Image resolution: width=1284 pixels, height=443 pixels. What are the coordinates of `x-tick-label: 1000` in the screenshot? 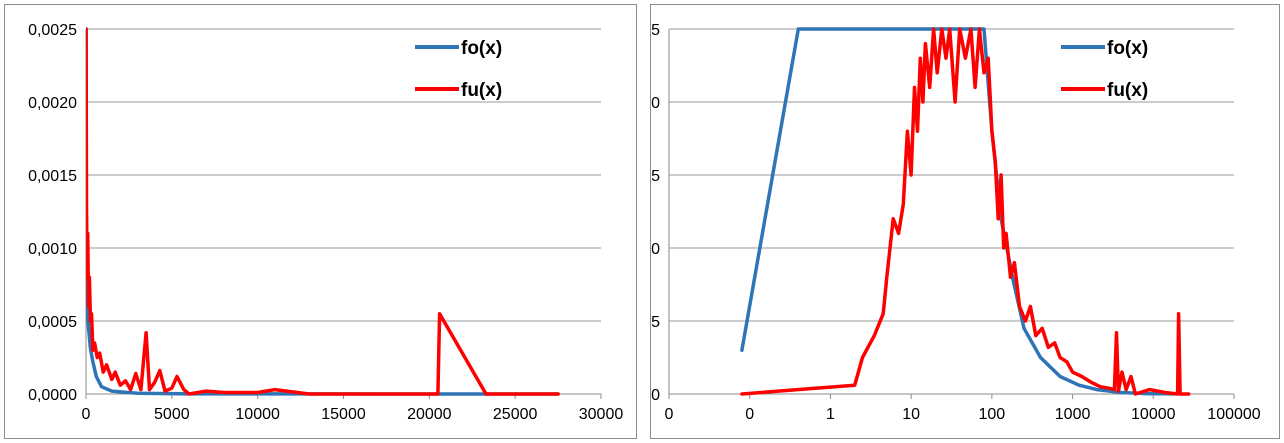 It's located at (1073, 414).